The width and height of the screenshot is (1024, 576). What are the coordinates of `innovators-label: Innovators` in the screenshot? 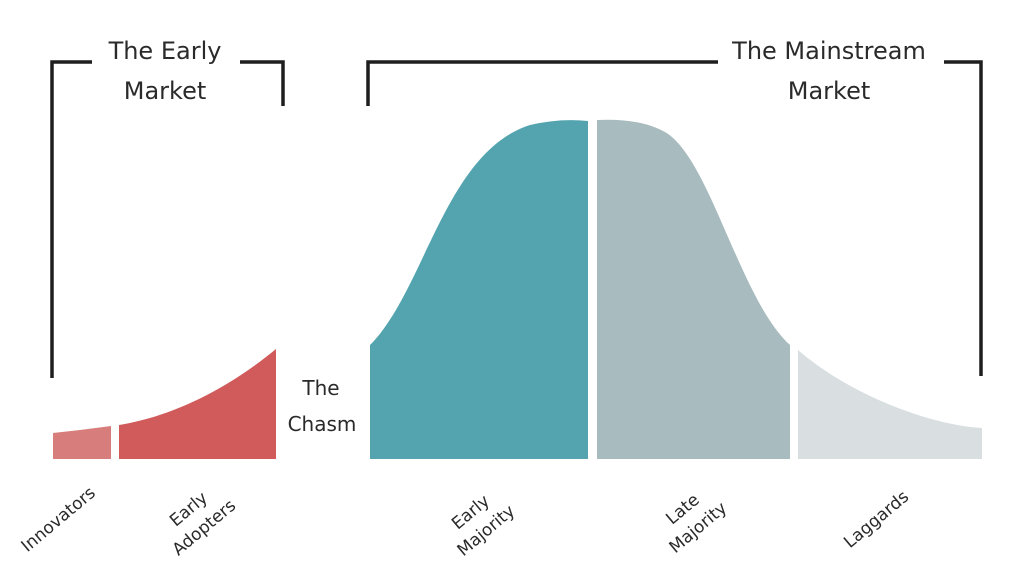 It's located at (59, 519).